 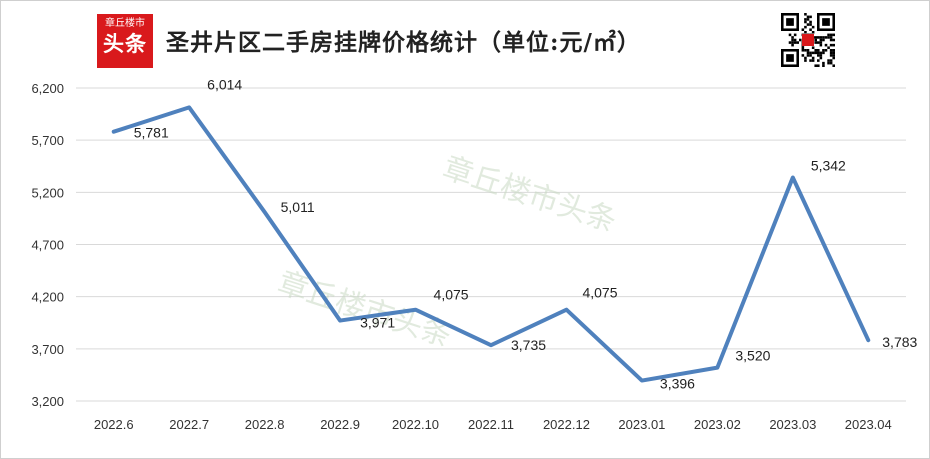 I want to click on x-tick-label: 2023.03, so click(x=792, y=424).